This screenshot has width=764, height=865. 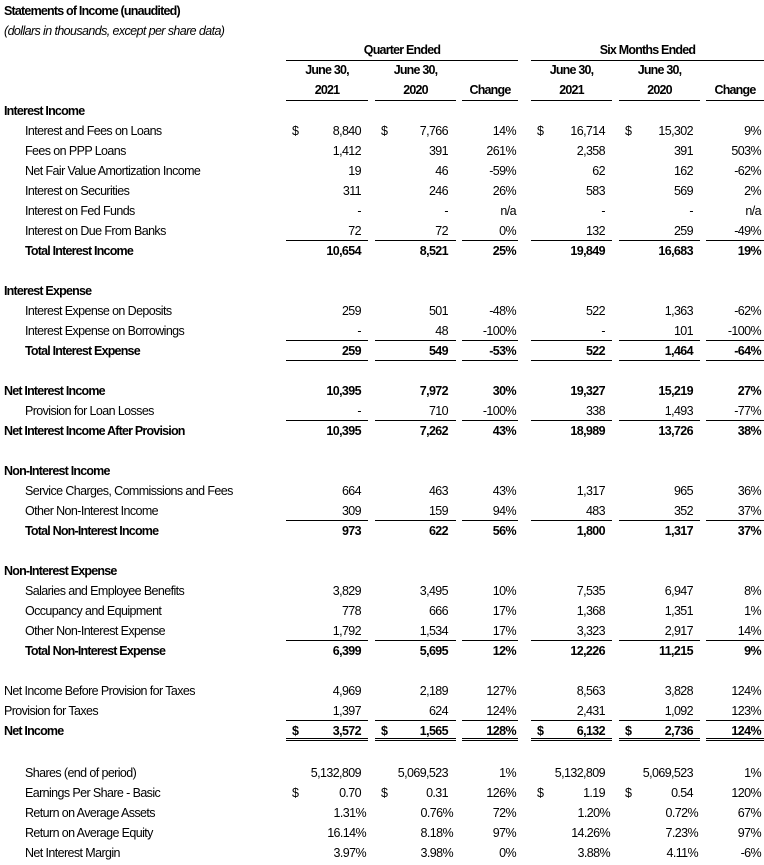 I want to click on value-text: 101, so click(x=683, y=331).